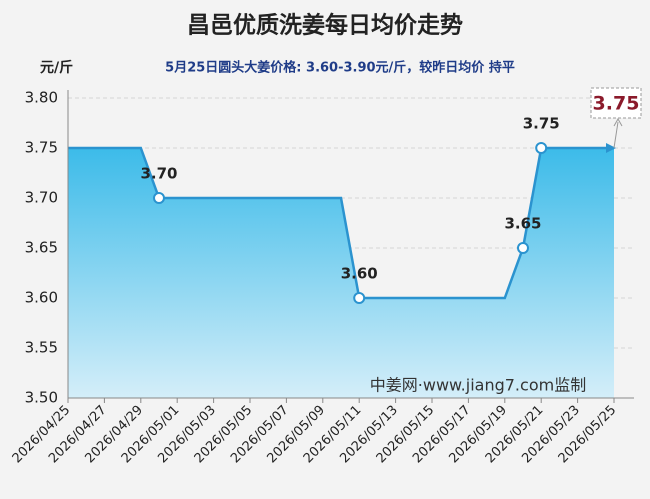 Image resolution: width=650 pixels, height=499 pixels. Describe the element at coordinates (41, 198) in the screenshot. I see `y-tick-label: 3.70` at that location.